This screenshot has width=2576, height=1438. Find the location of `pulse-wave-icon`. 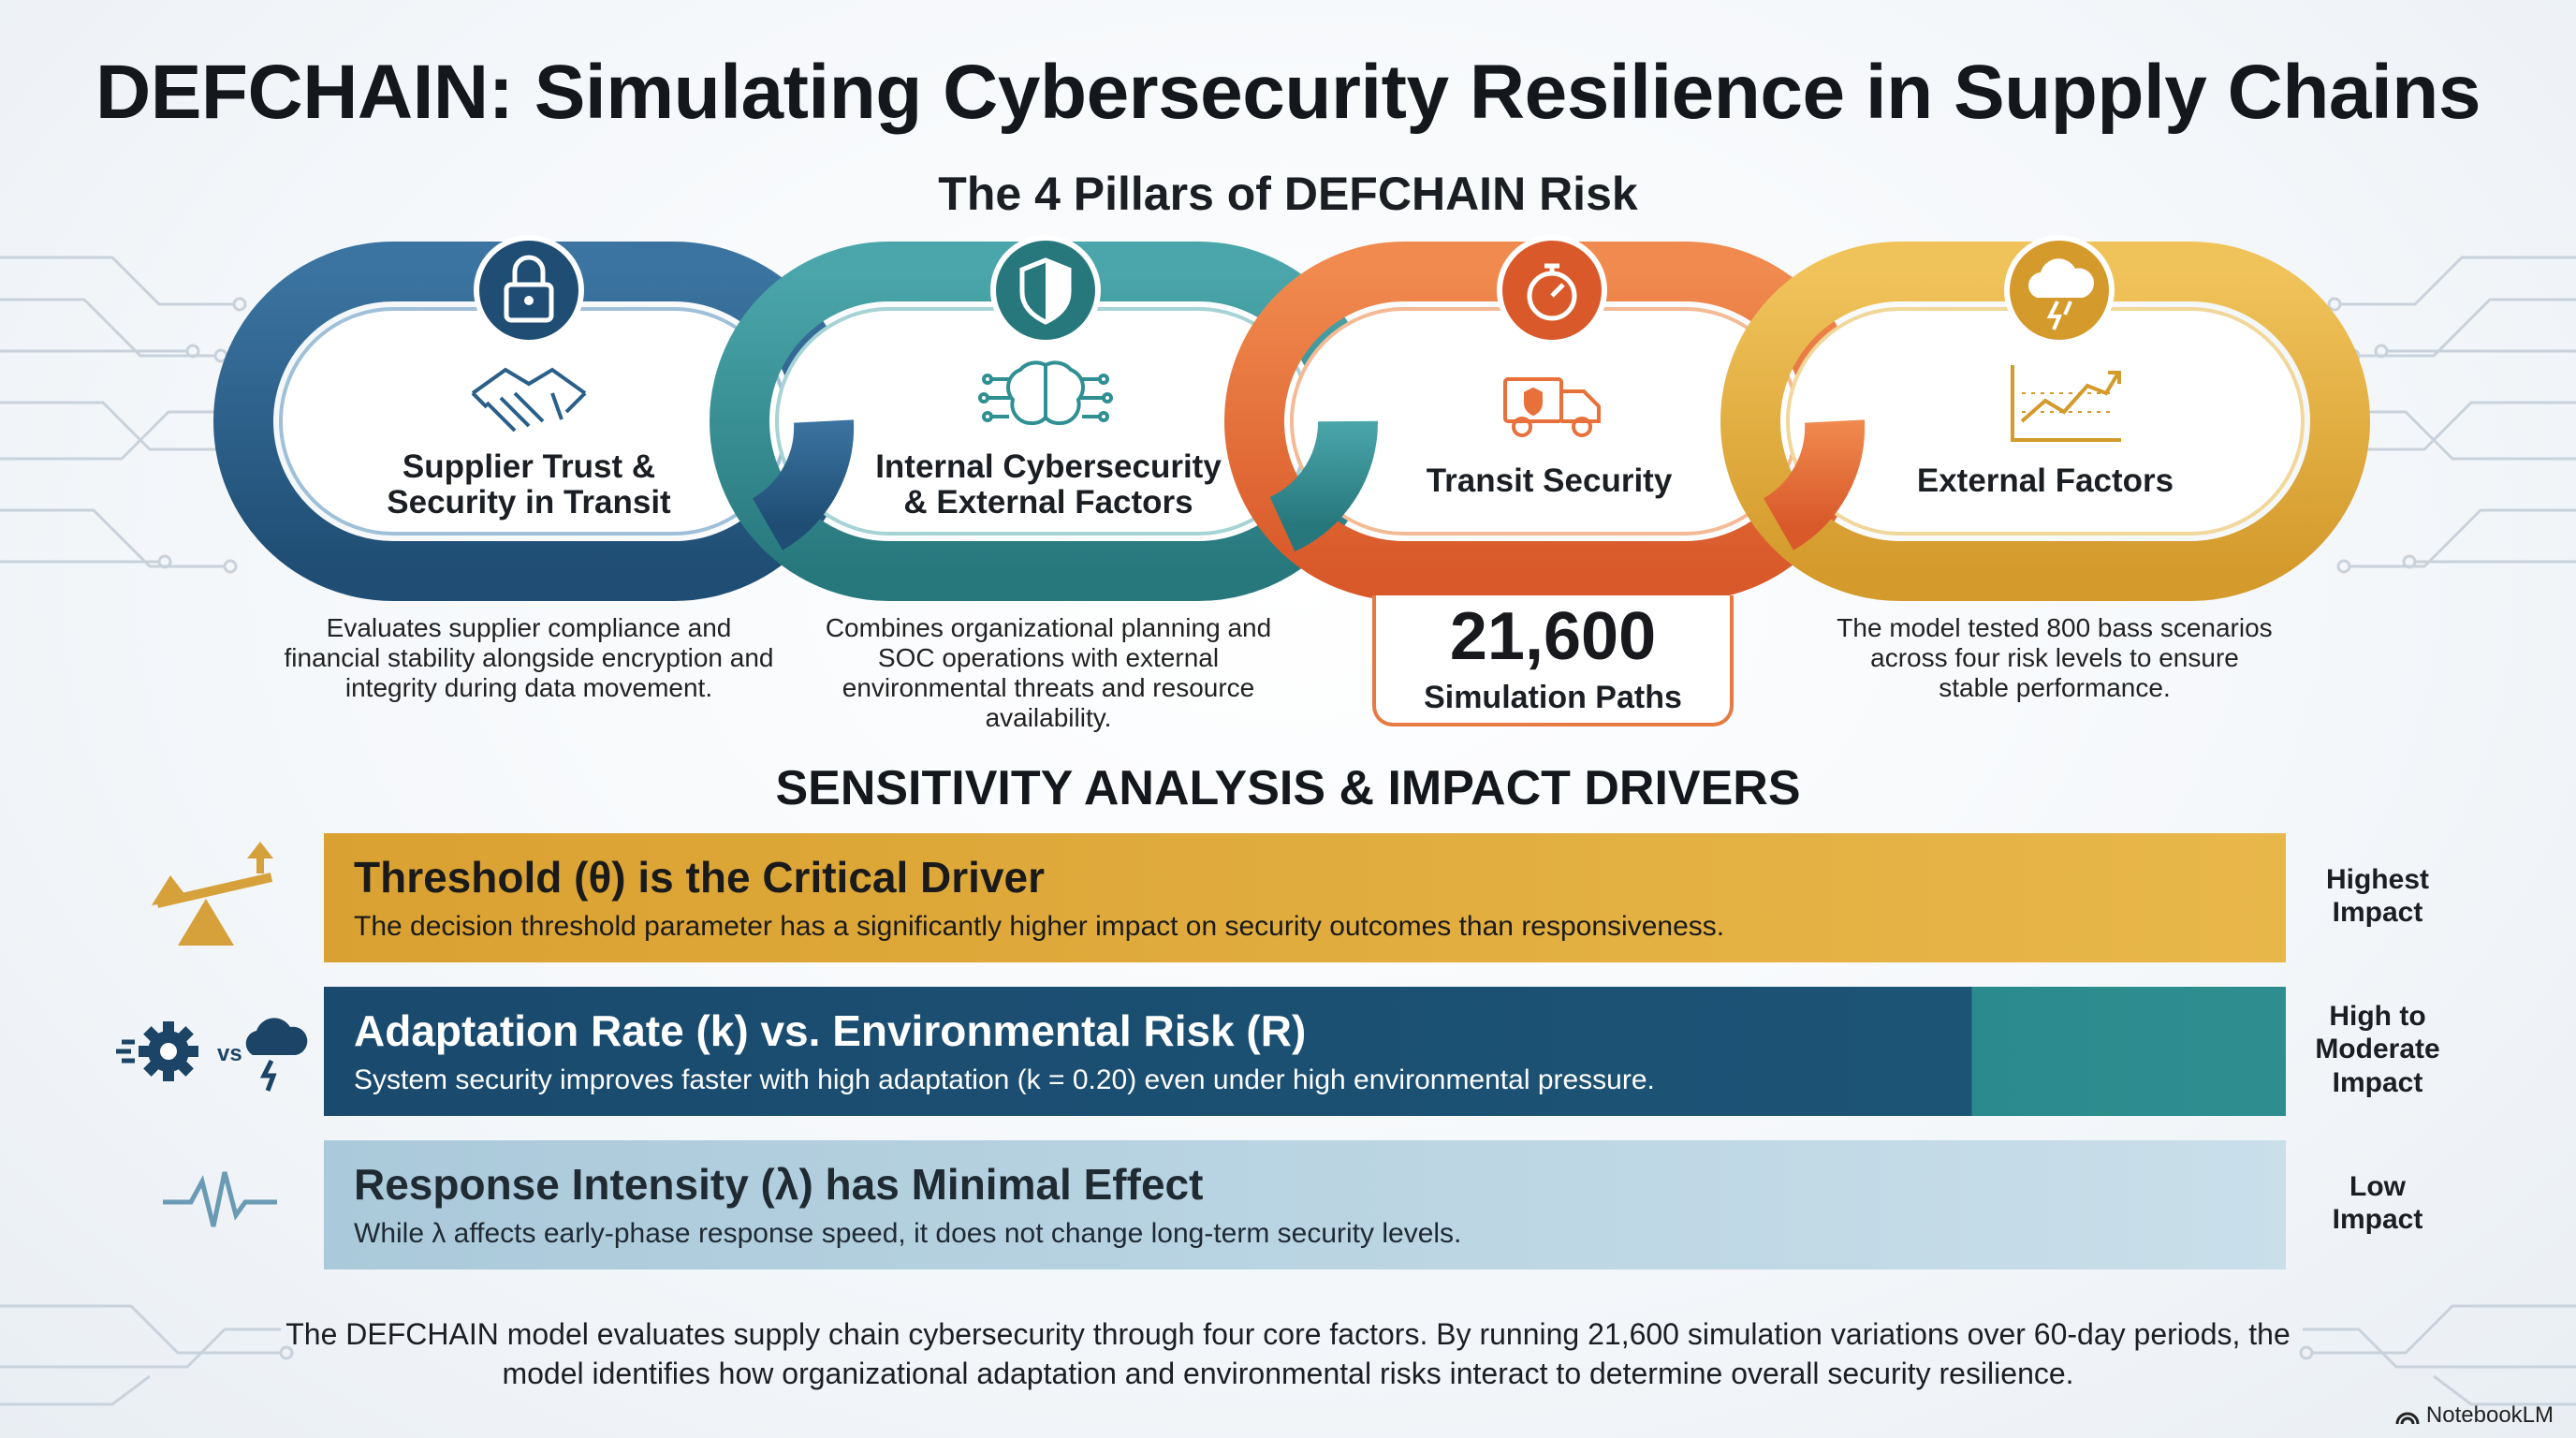

pulse-wave-icon is located at coordinates (220, 1199).